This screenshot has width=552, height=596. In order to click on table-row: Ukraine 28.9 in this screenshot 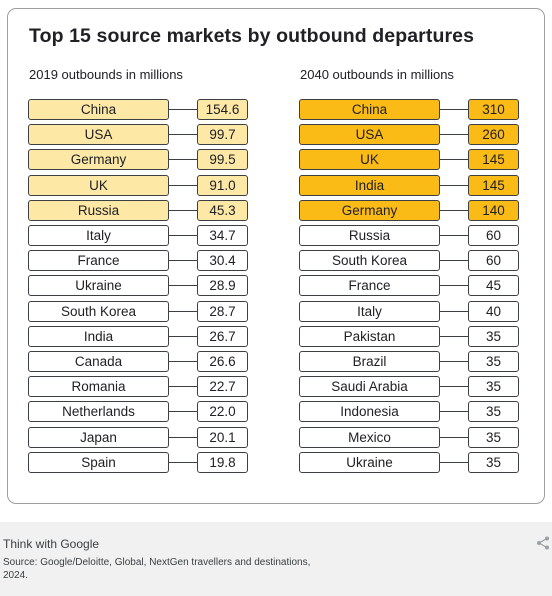, I will do `click(139, 286)`.